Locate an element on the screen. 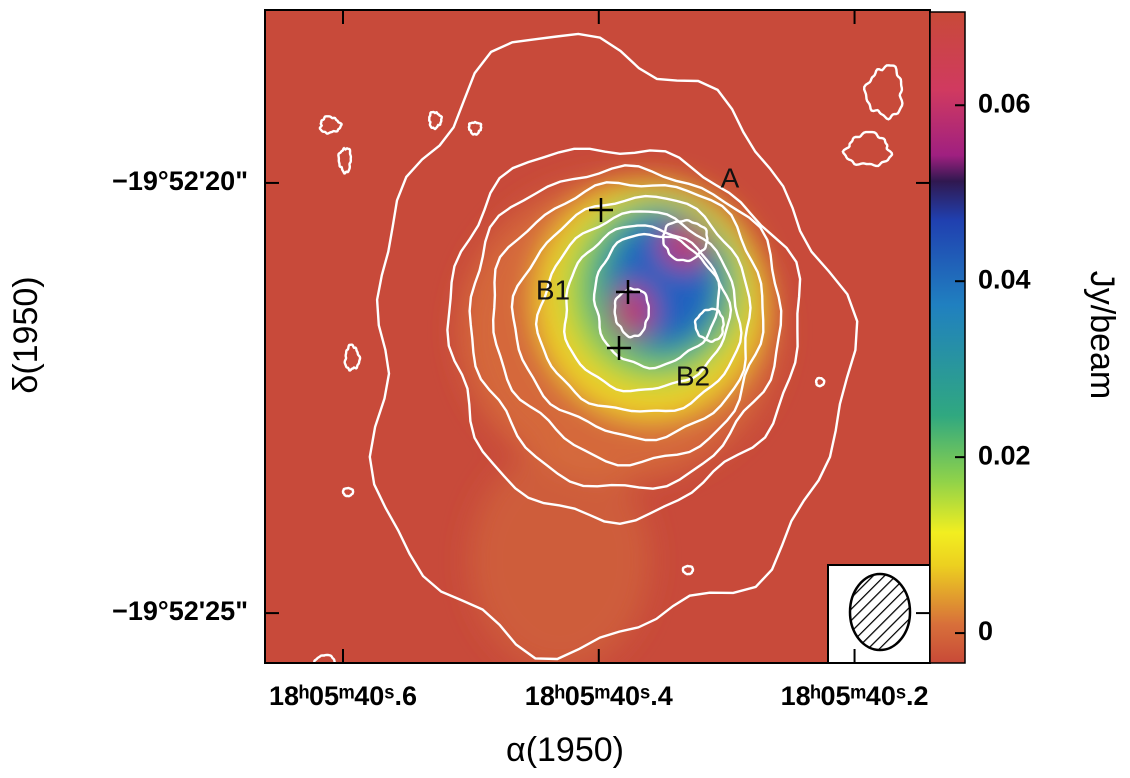  colorbar is located at coordinates (947, 337).